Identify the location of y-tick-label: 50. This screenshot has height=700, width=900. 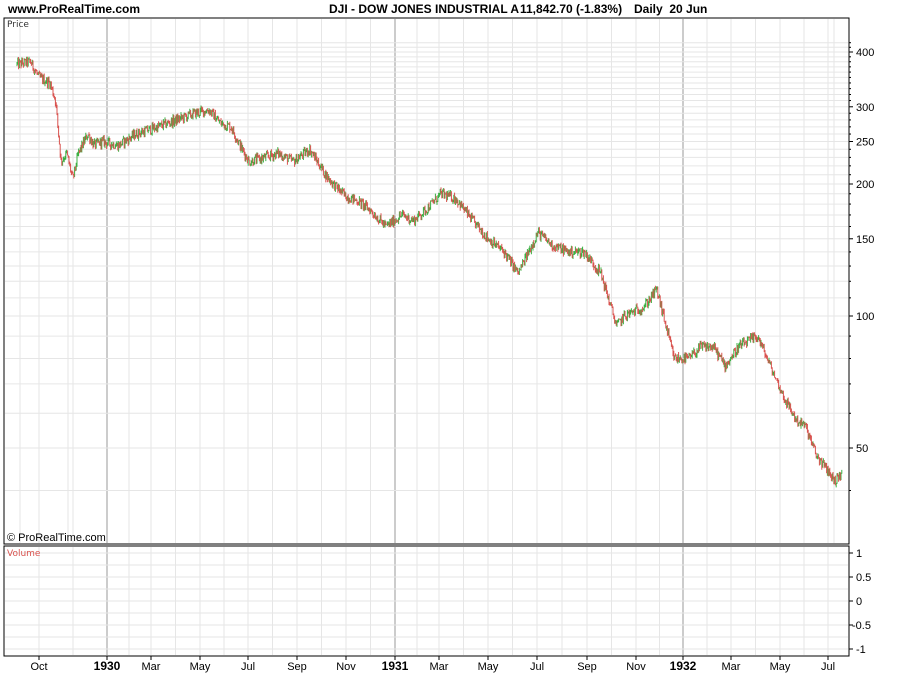
(862, 449).